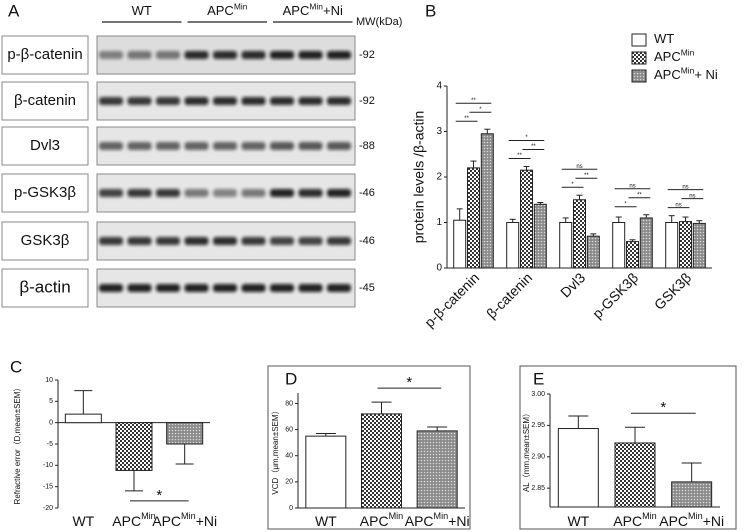 The image size is (750, 532). I want to click on y-tick-label: 2, so click(439, 177).